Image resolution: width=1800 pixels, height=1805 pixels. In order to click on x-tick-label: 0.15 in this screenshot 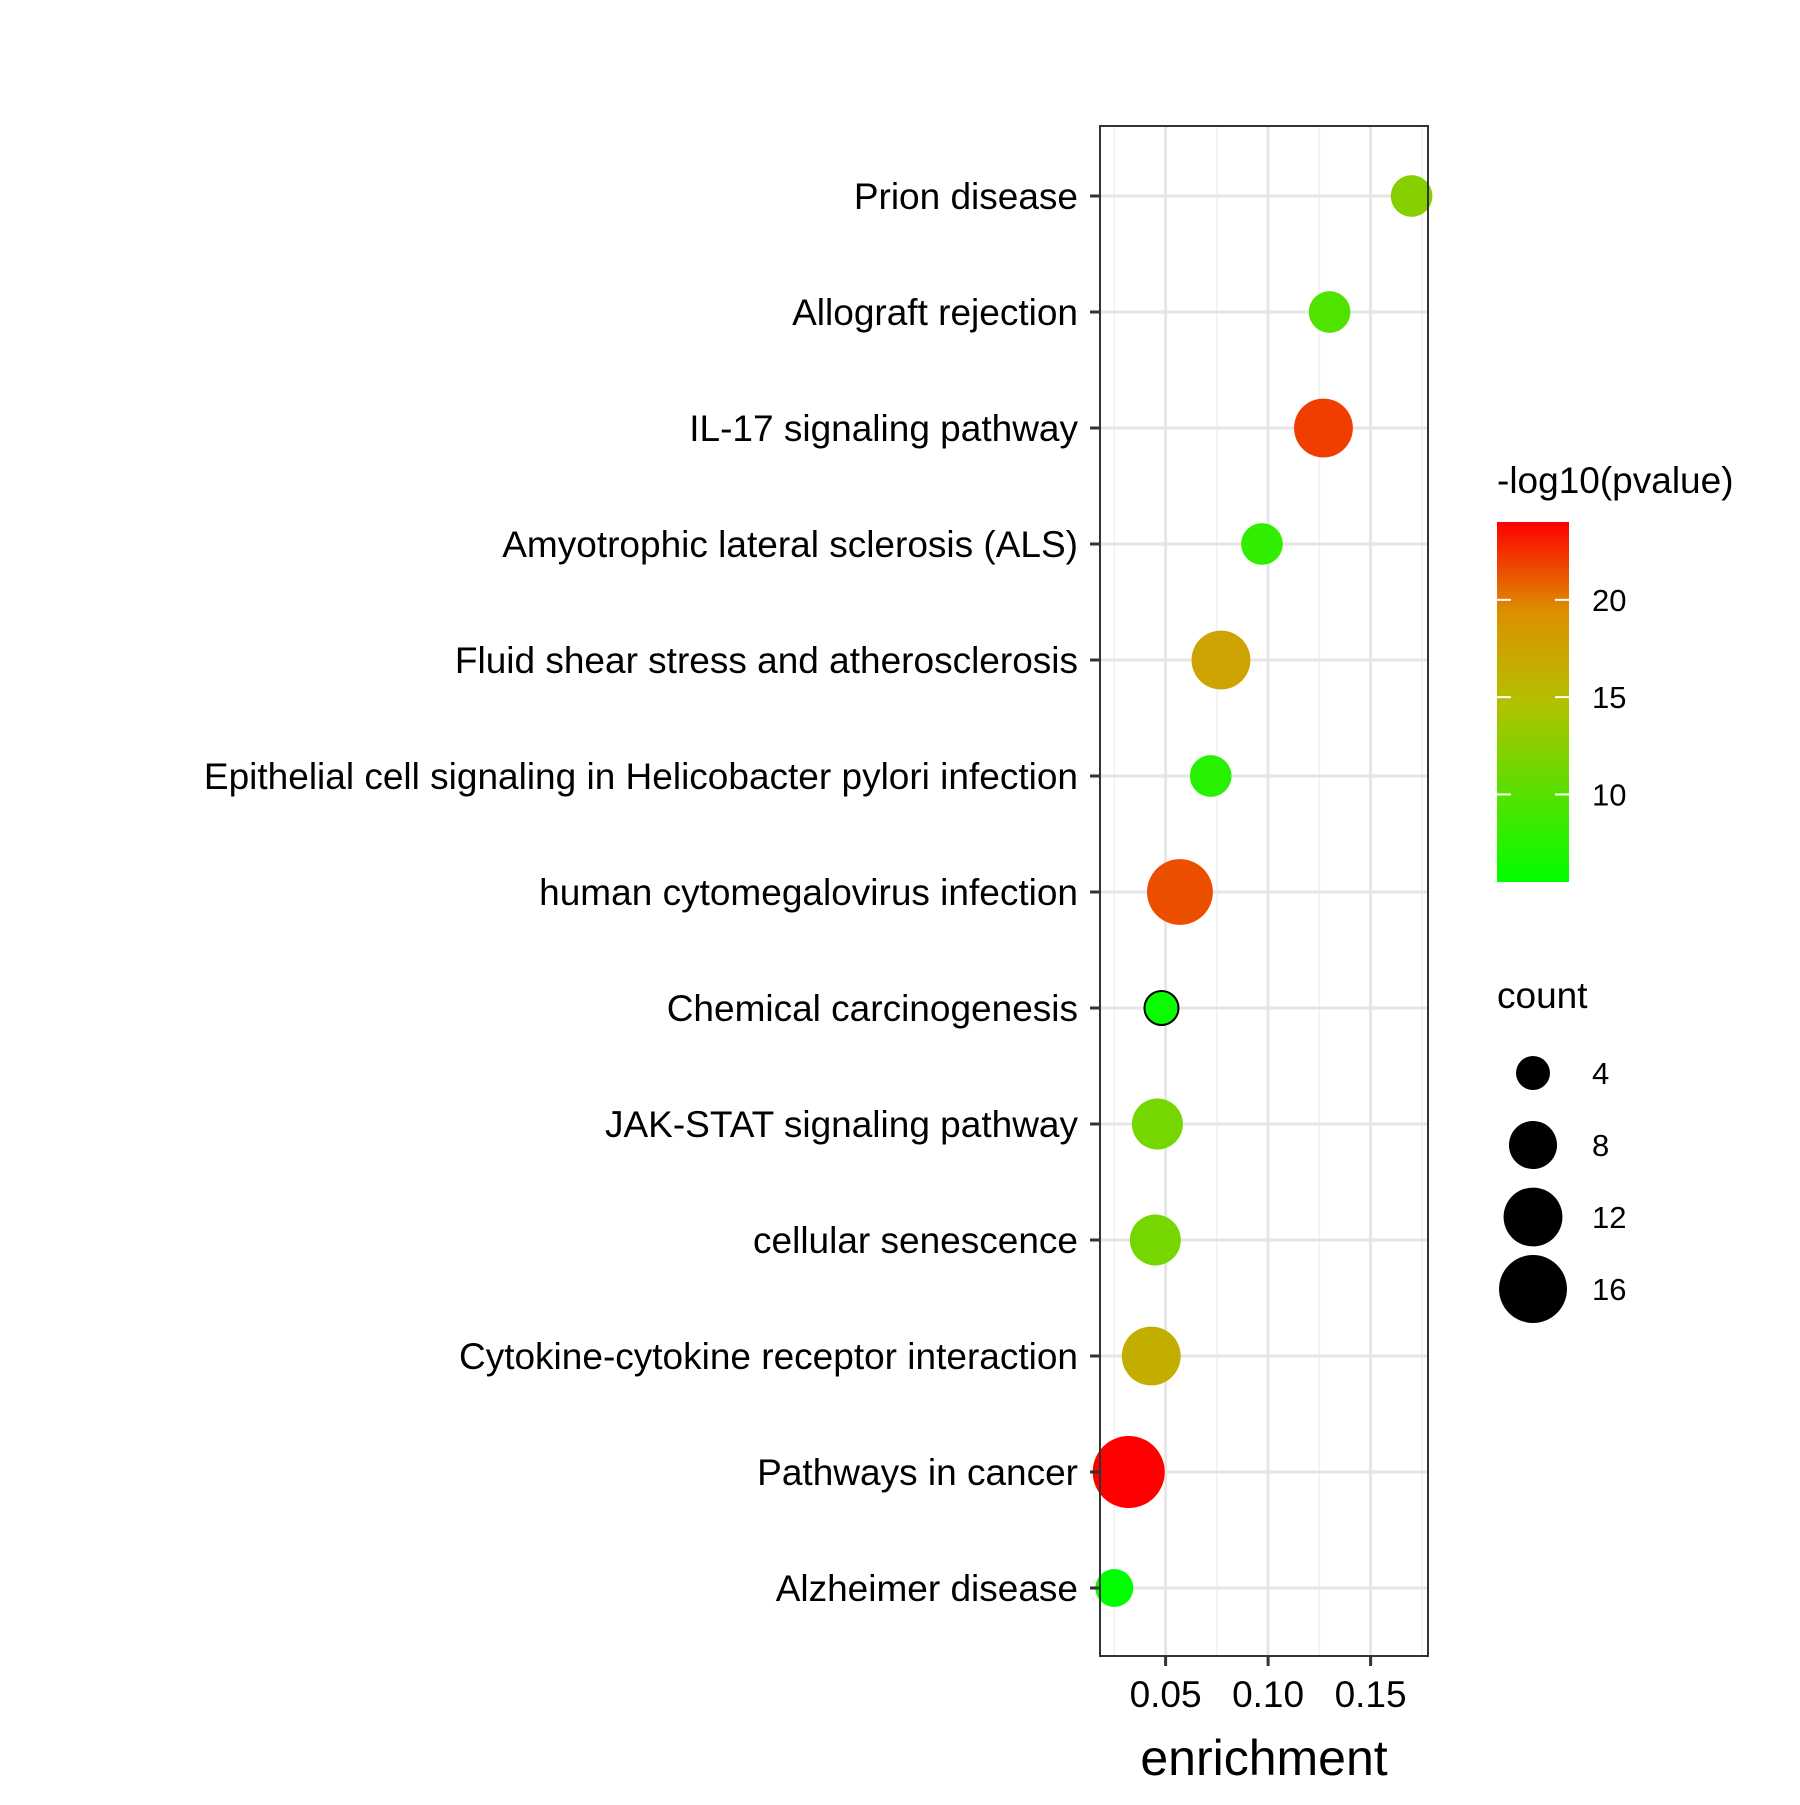, I will do `click(1371, 1694)`.